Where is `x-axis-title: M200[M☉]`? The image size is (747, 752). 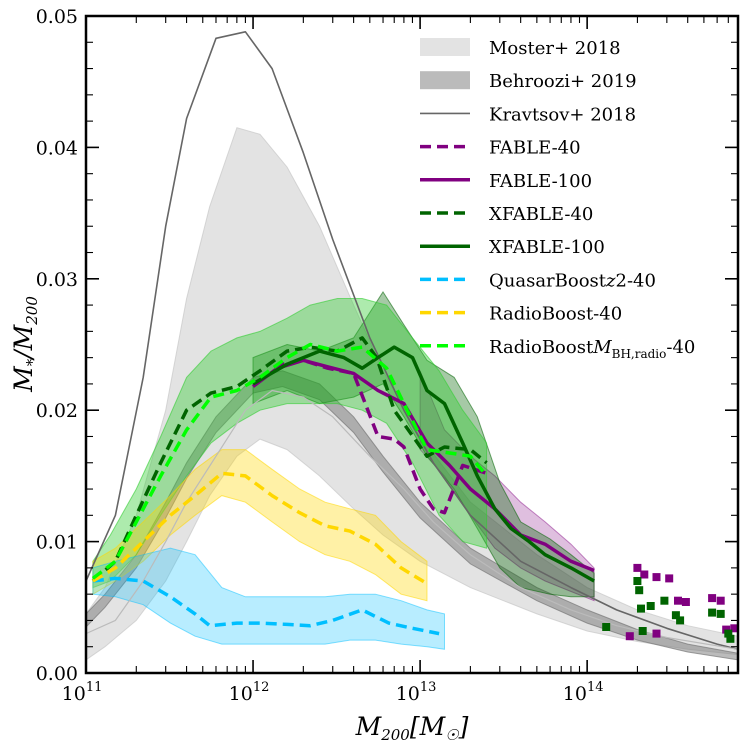 x-axis-title: M200[M☉] is located at coordinates (412, 728).